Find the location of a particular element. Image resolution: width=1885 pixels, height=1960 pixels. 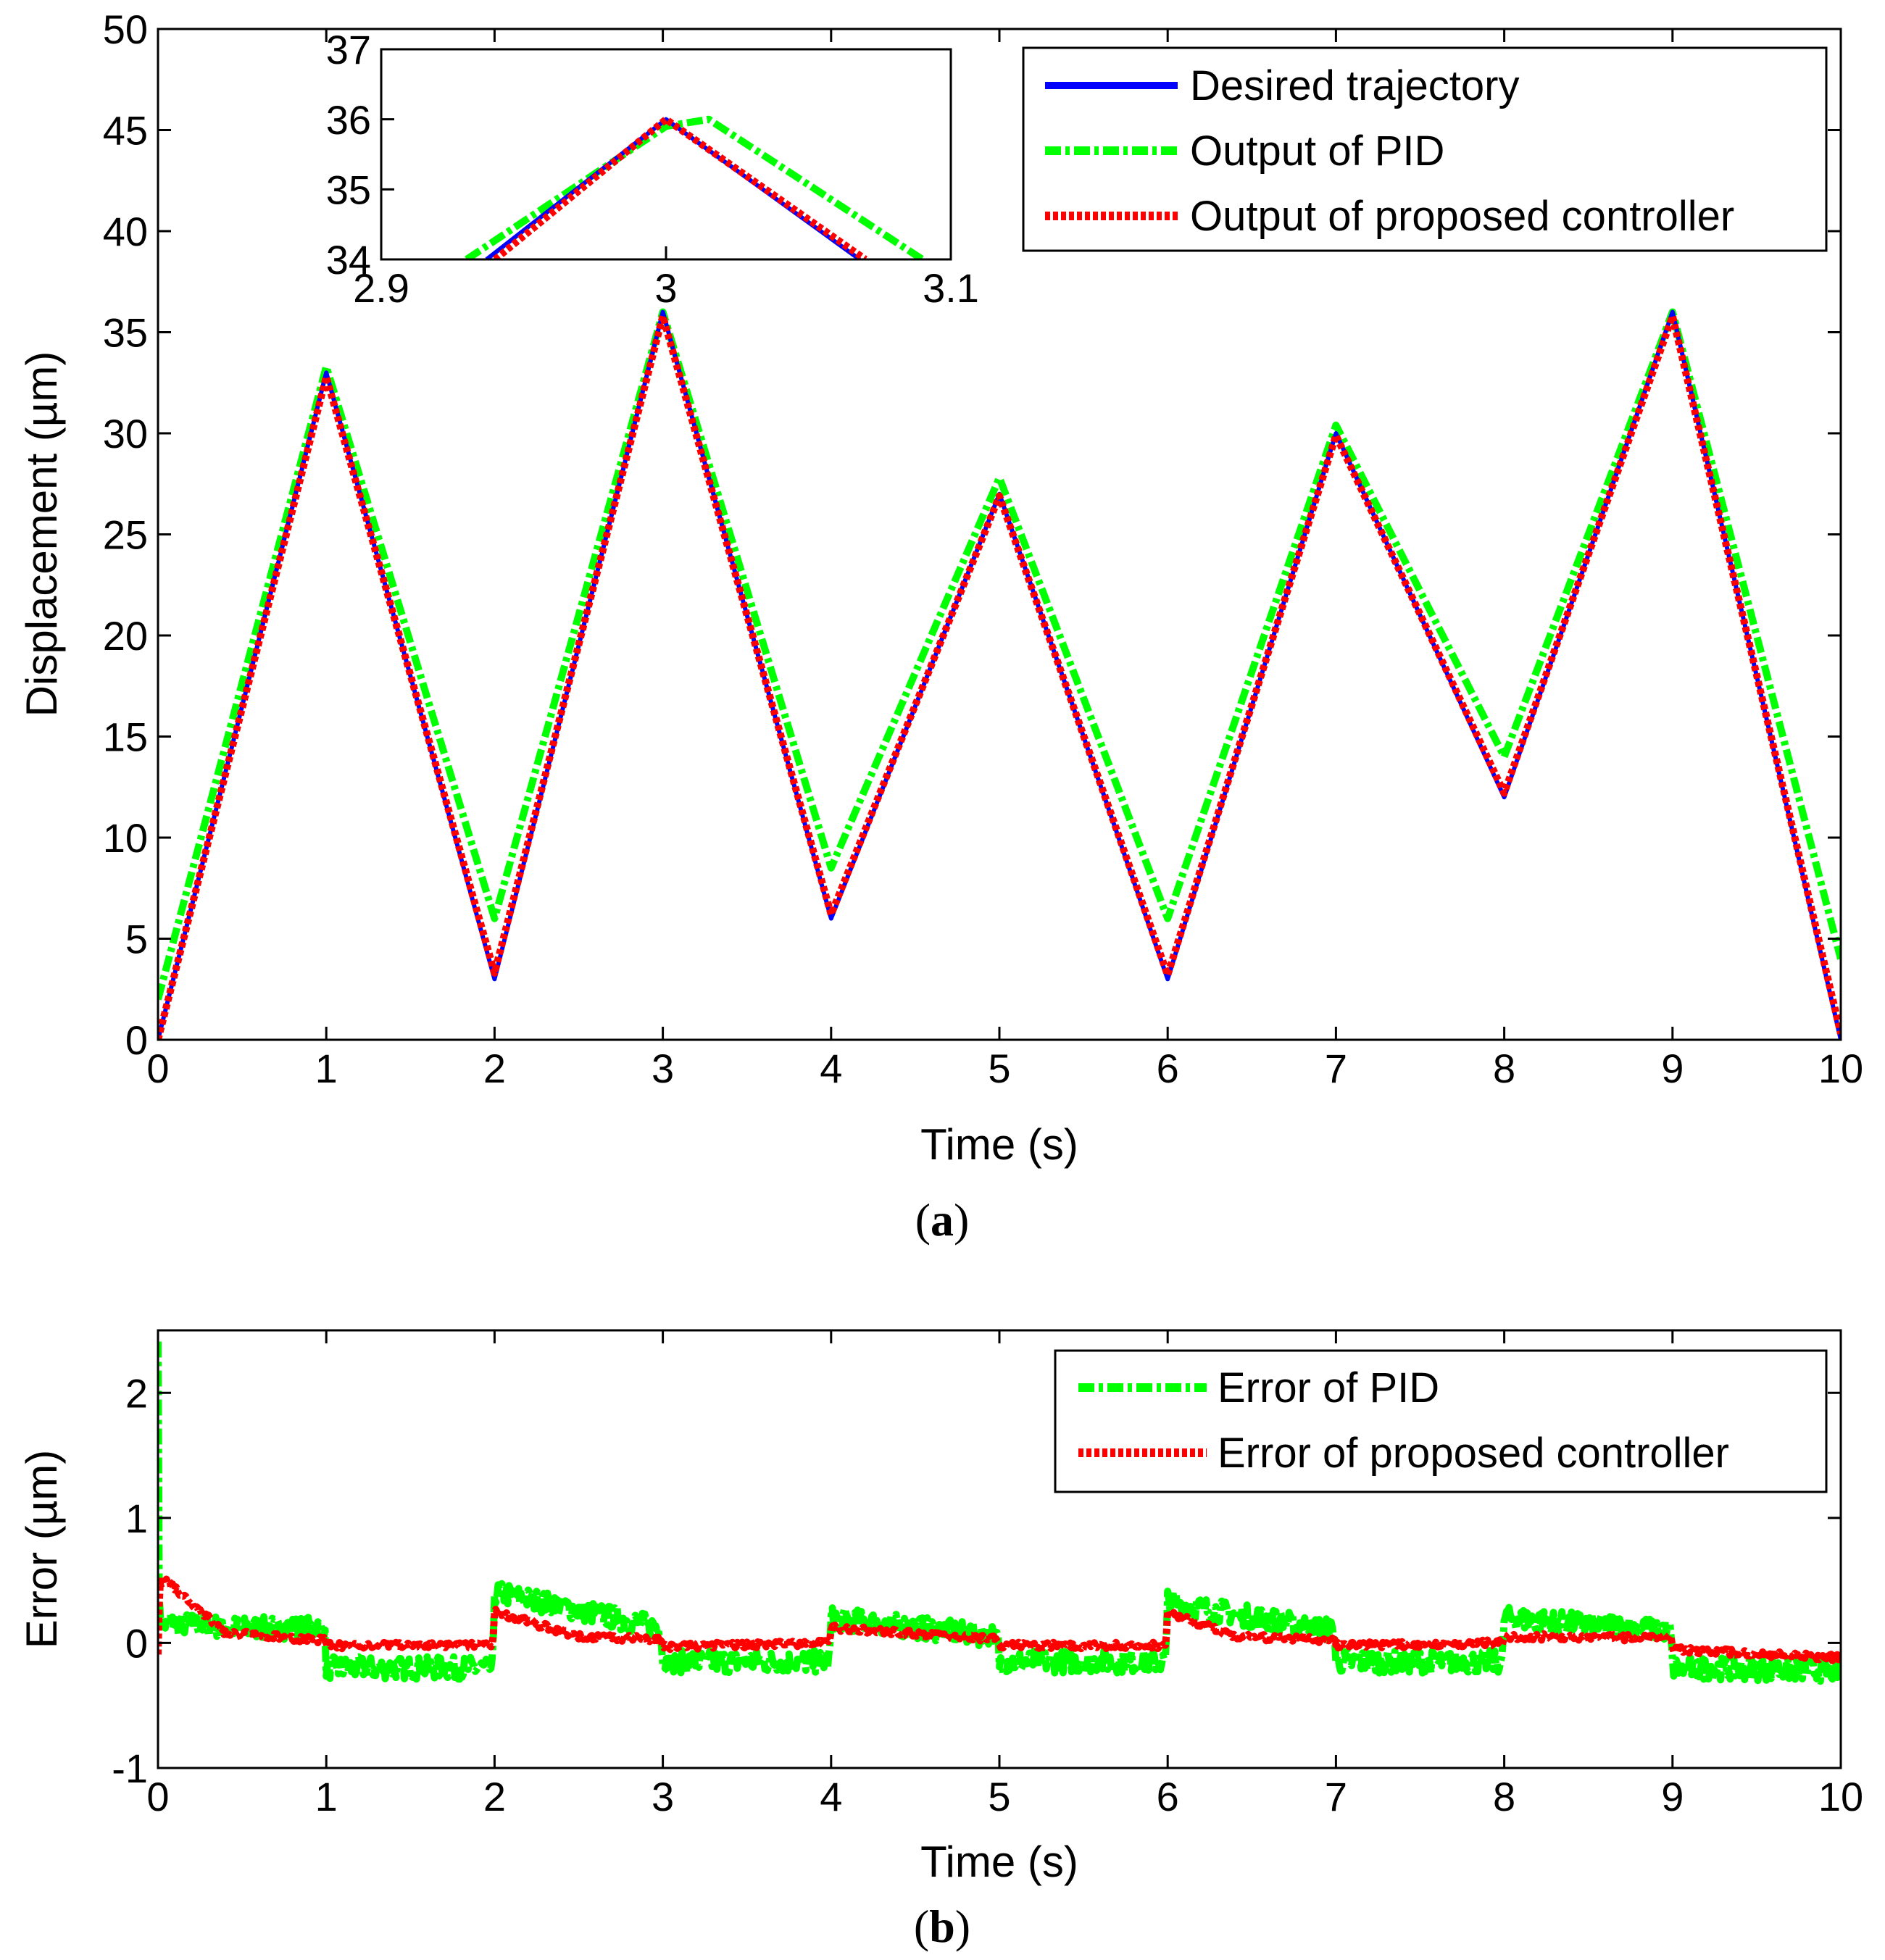

inset-xtick-label: 3 is located at coordinates (665, 288).